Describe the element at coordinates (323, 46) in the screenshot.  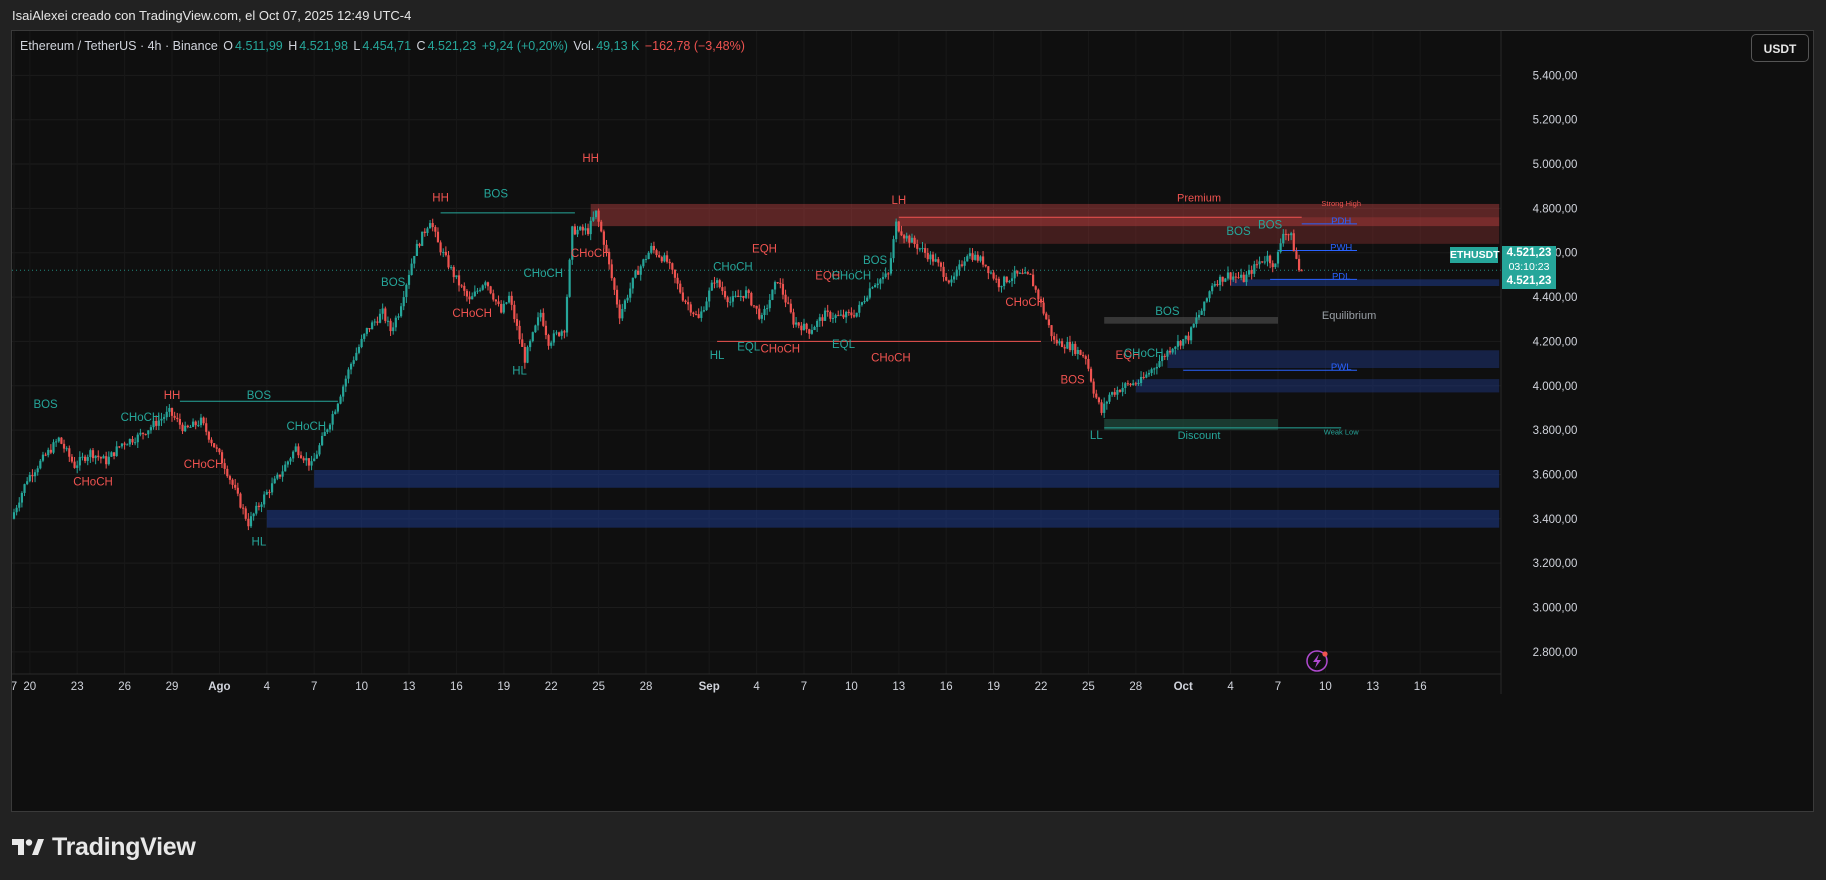
I see `high-value: 4.521,98` at that location.